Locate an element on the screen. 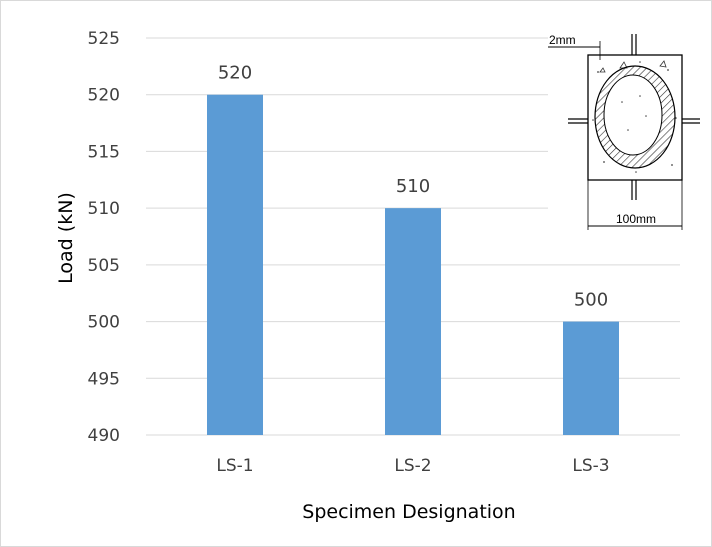 The image size is (712, 547). cross-section-inset: 2mm 100mm is located at coordinates (627, 131).